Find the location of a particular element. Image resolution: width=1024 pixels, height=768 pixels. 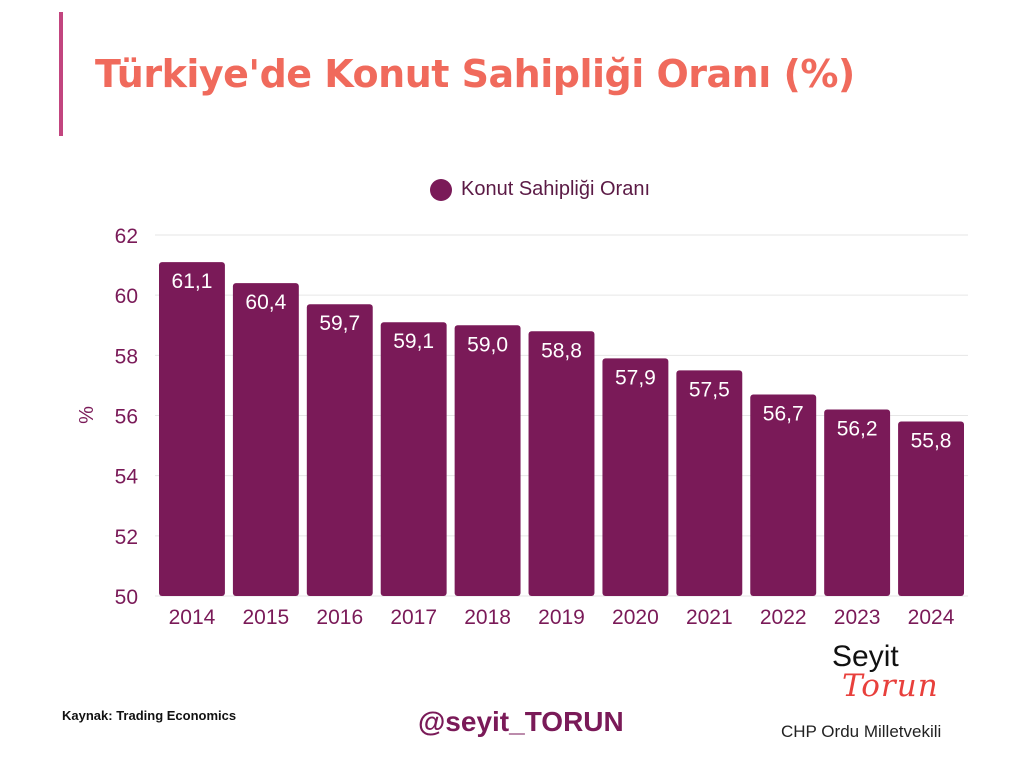

x-tick-label: 2014 is located at coordinates (192, 617).